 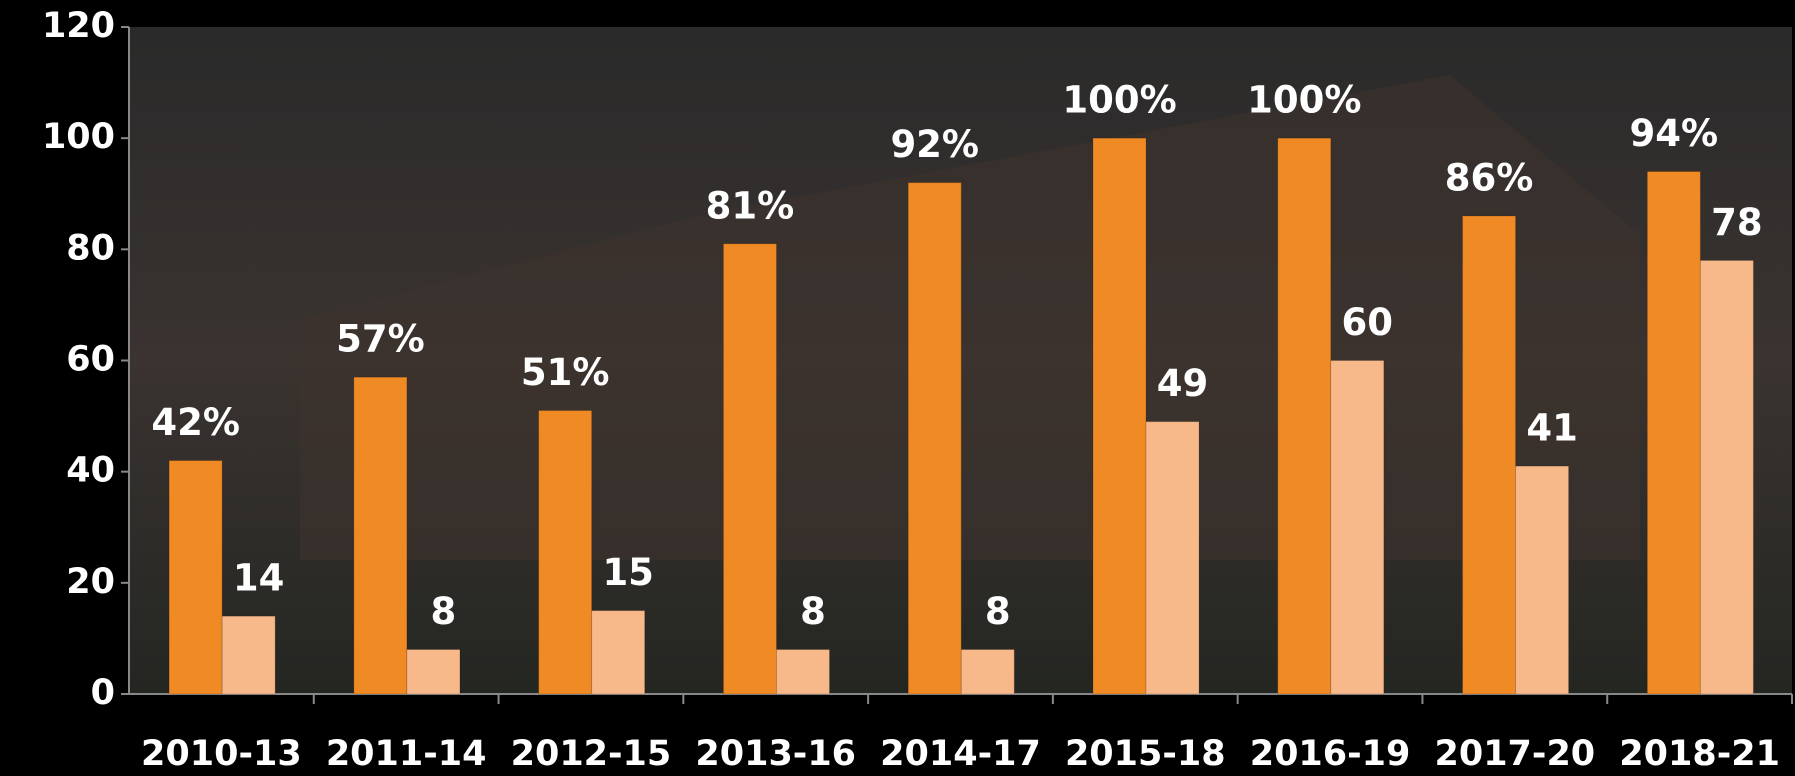 What do you see at coordinates (565, 372) in the screenshot?
I see `value-label: 51%` at bounding box center [565, 372].